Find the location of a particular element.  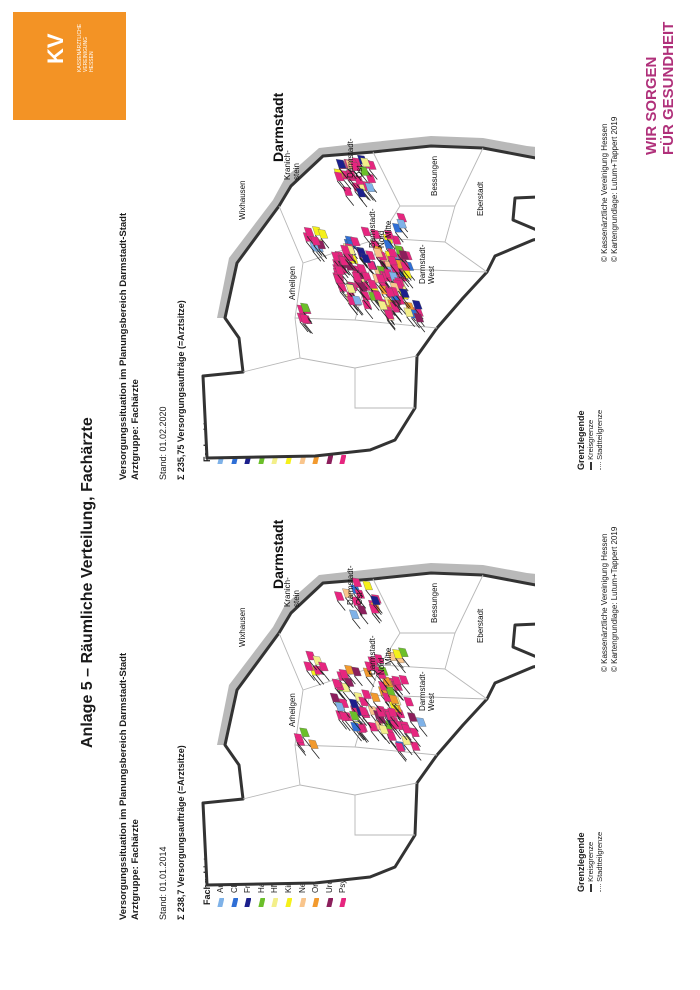

district-label-line: West is located at coordinates (431, 274).